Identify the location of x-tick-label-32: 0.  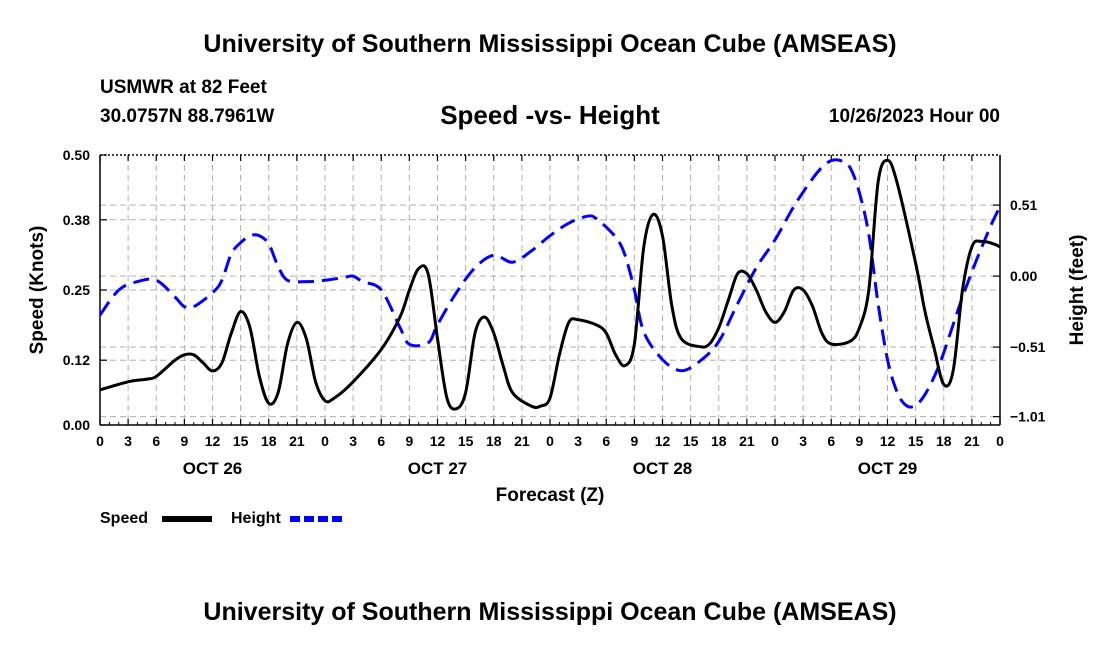
(1000, 441).